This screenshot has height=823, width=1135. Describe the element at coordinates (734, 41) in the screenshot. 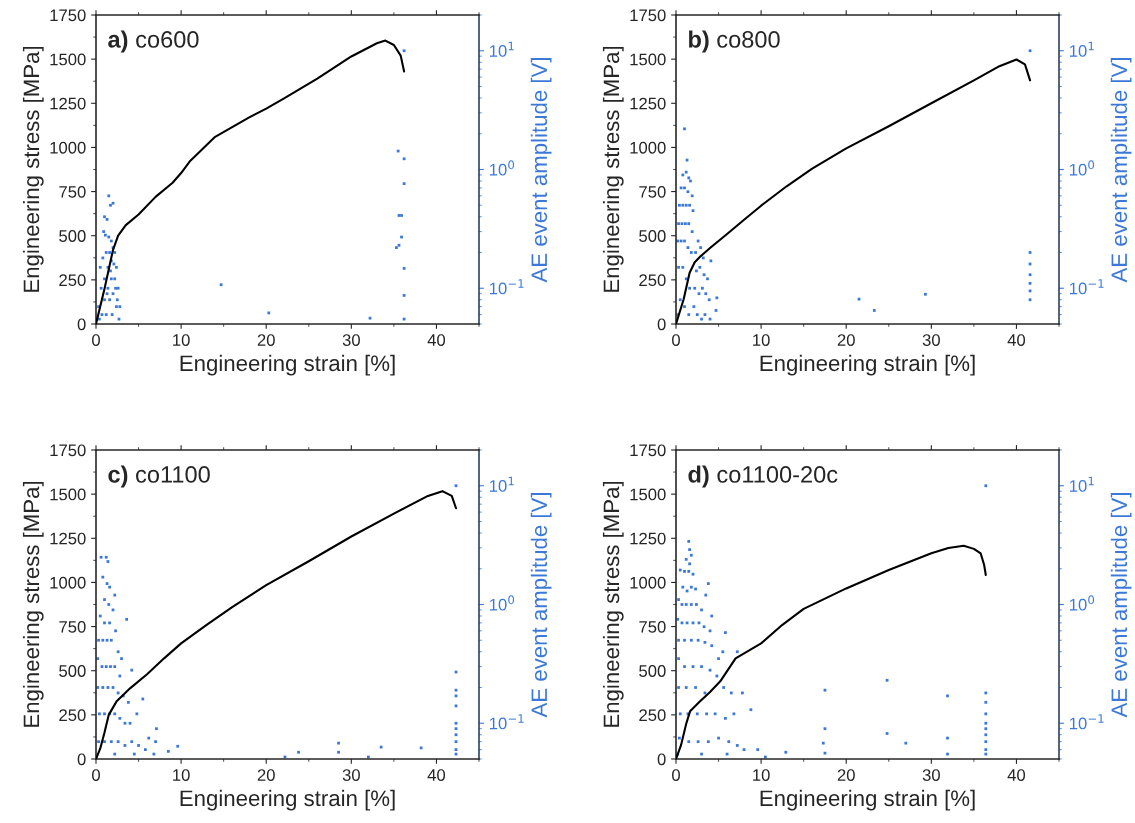

I see `text: b) co800` at that location.